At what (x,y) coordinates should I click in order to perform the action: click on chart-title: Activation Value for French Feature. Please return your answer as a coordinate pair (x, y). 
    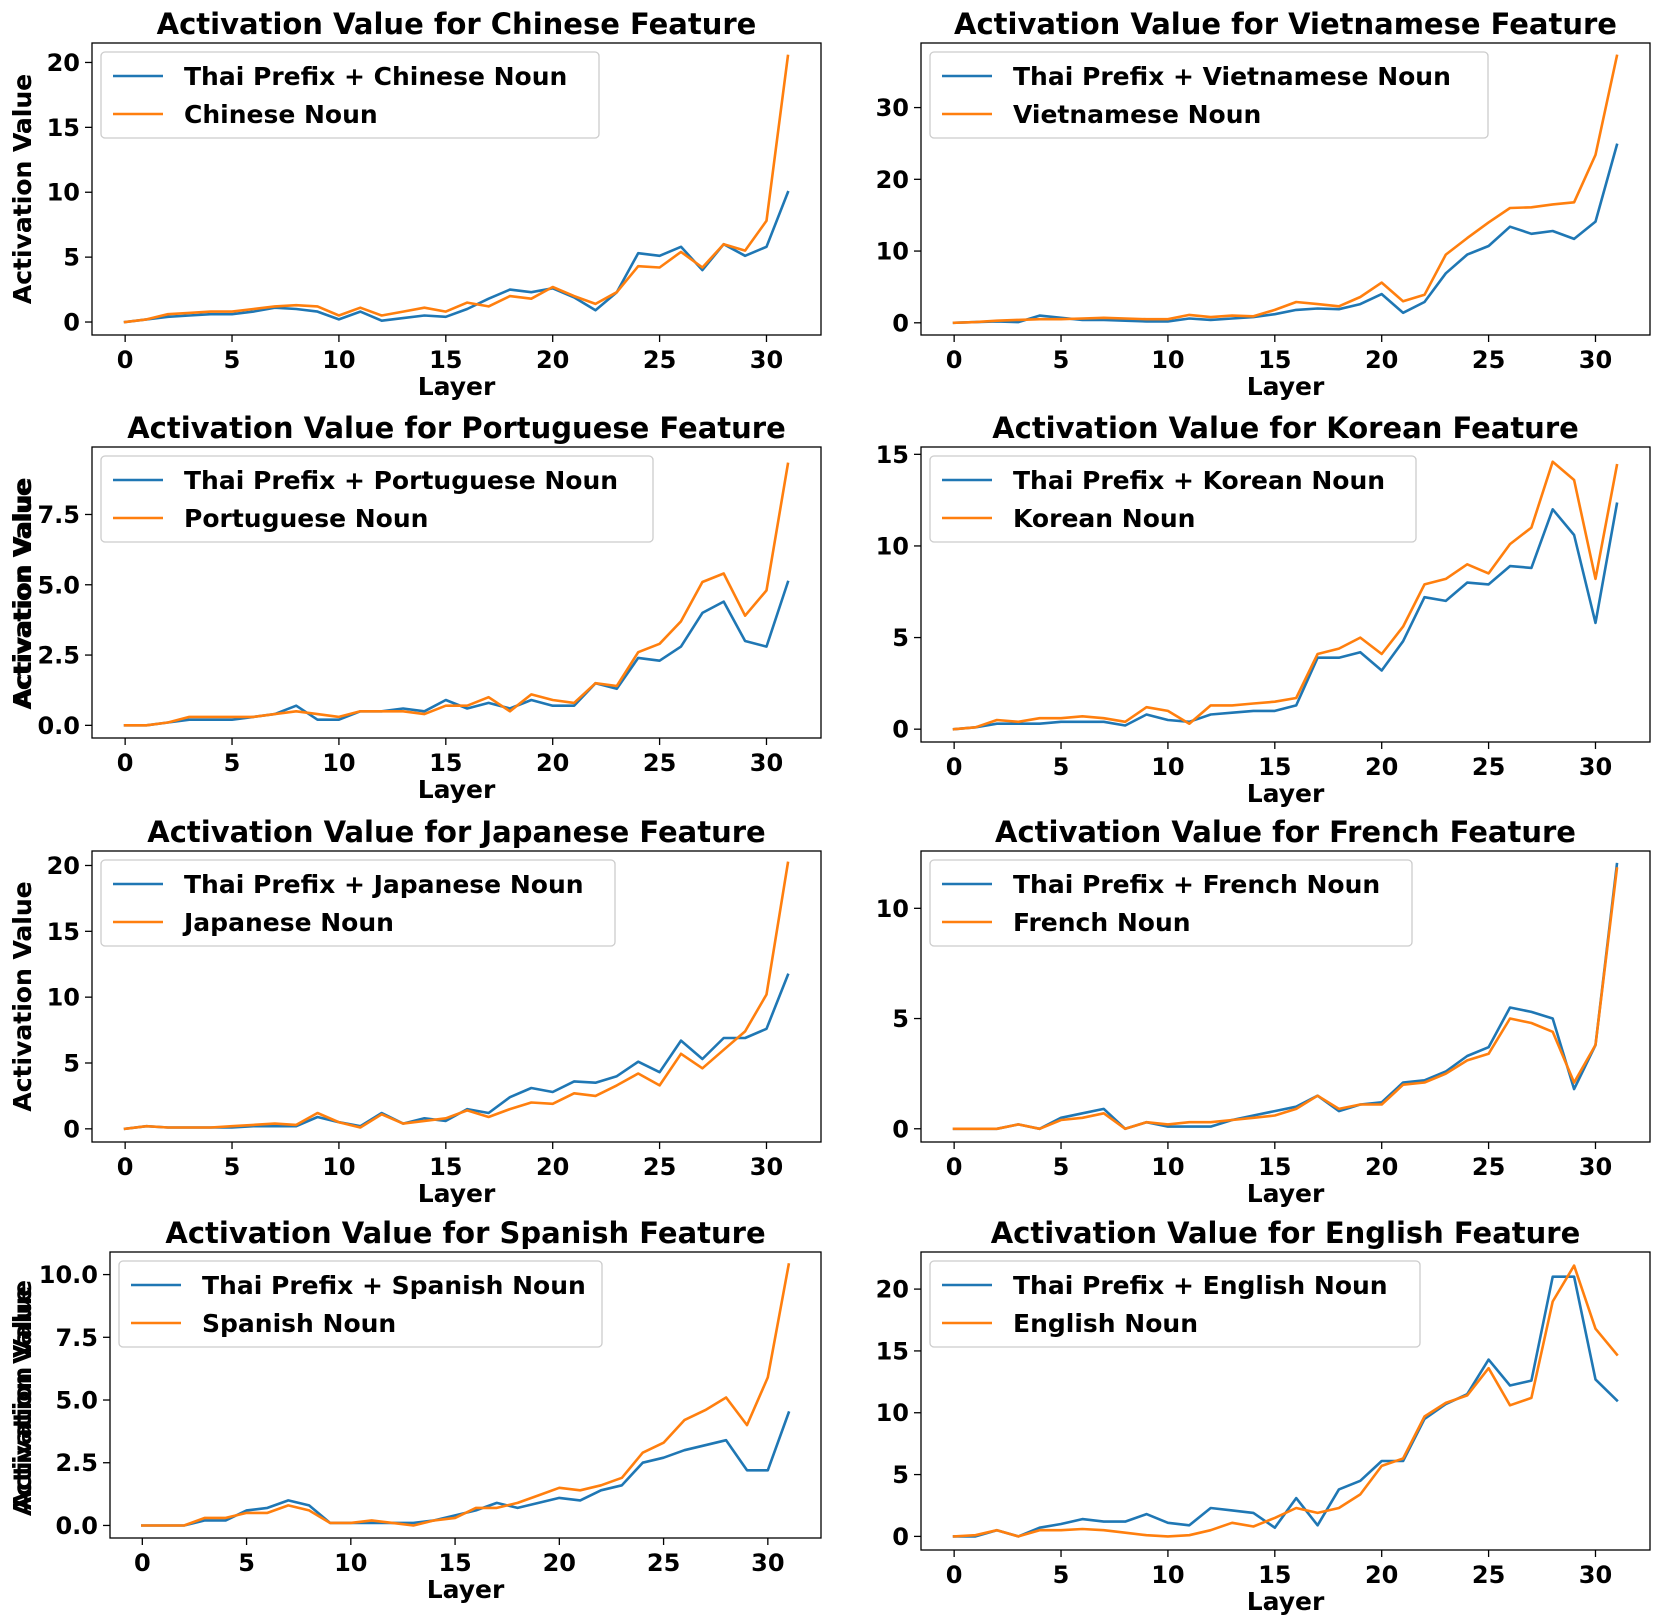
    Looking at the image, I should click on (1285, 832).